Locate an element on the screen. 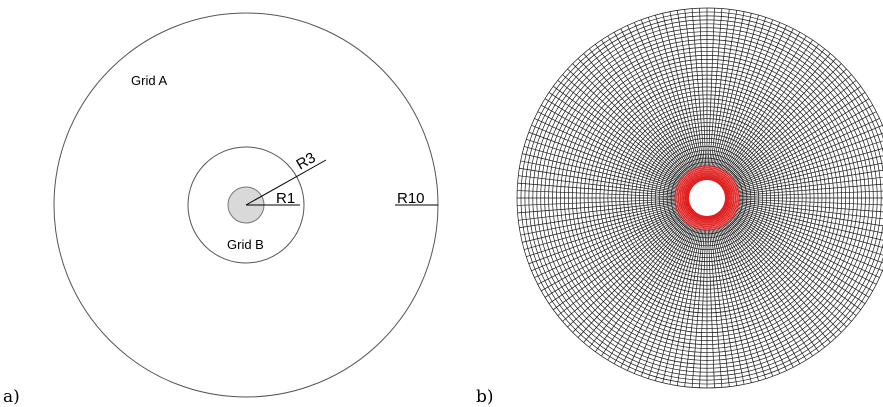  center-hole is located at coordinates (707, 198).